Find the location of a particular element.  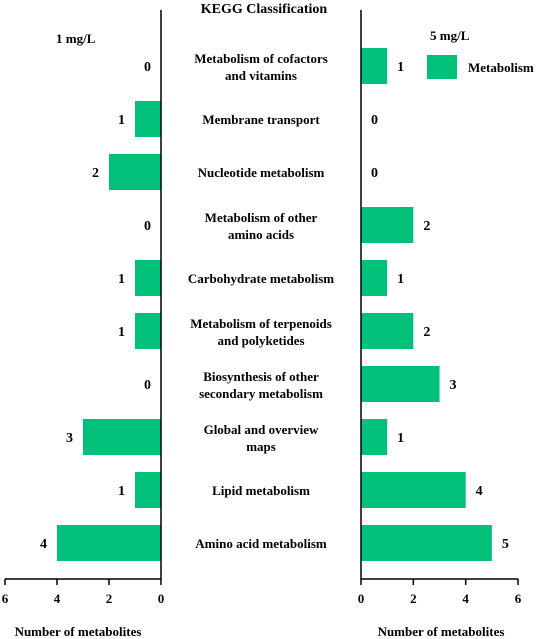

category-label: Amino acid metabolism is located at coordinates (261, 543).